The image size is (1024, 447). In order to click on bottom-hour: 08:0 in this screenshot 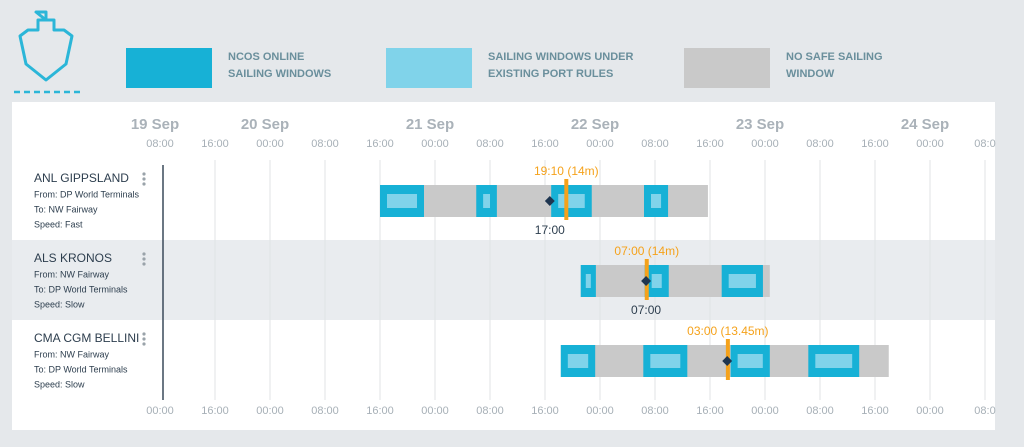, I will do `click(984, 411)`.